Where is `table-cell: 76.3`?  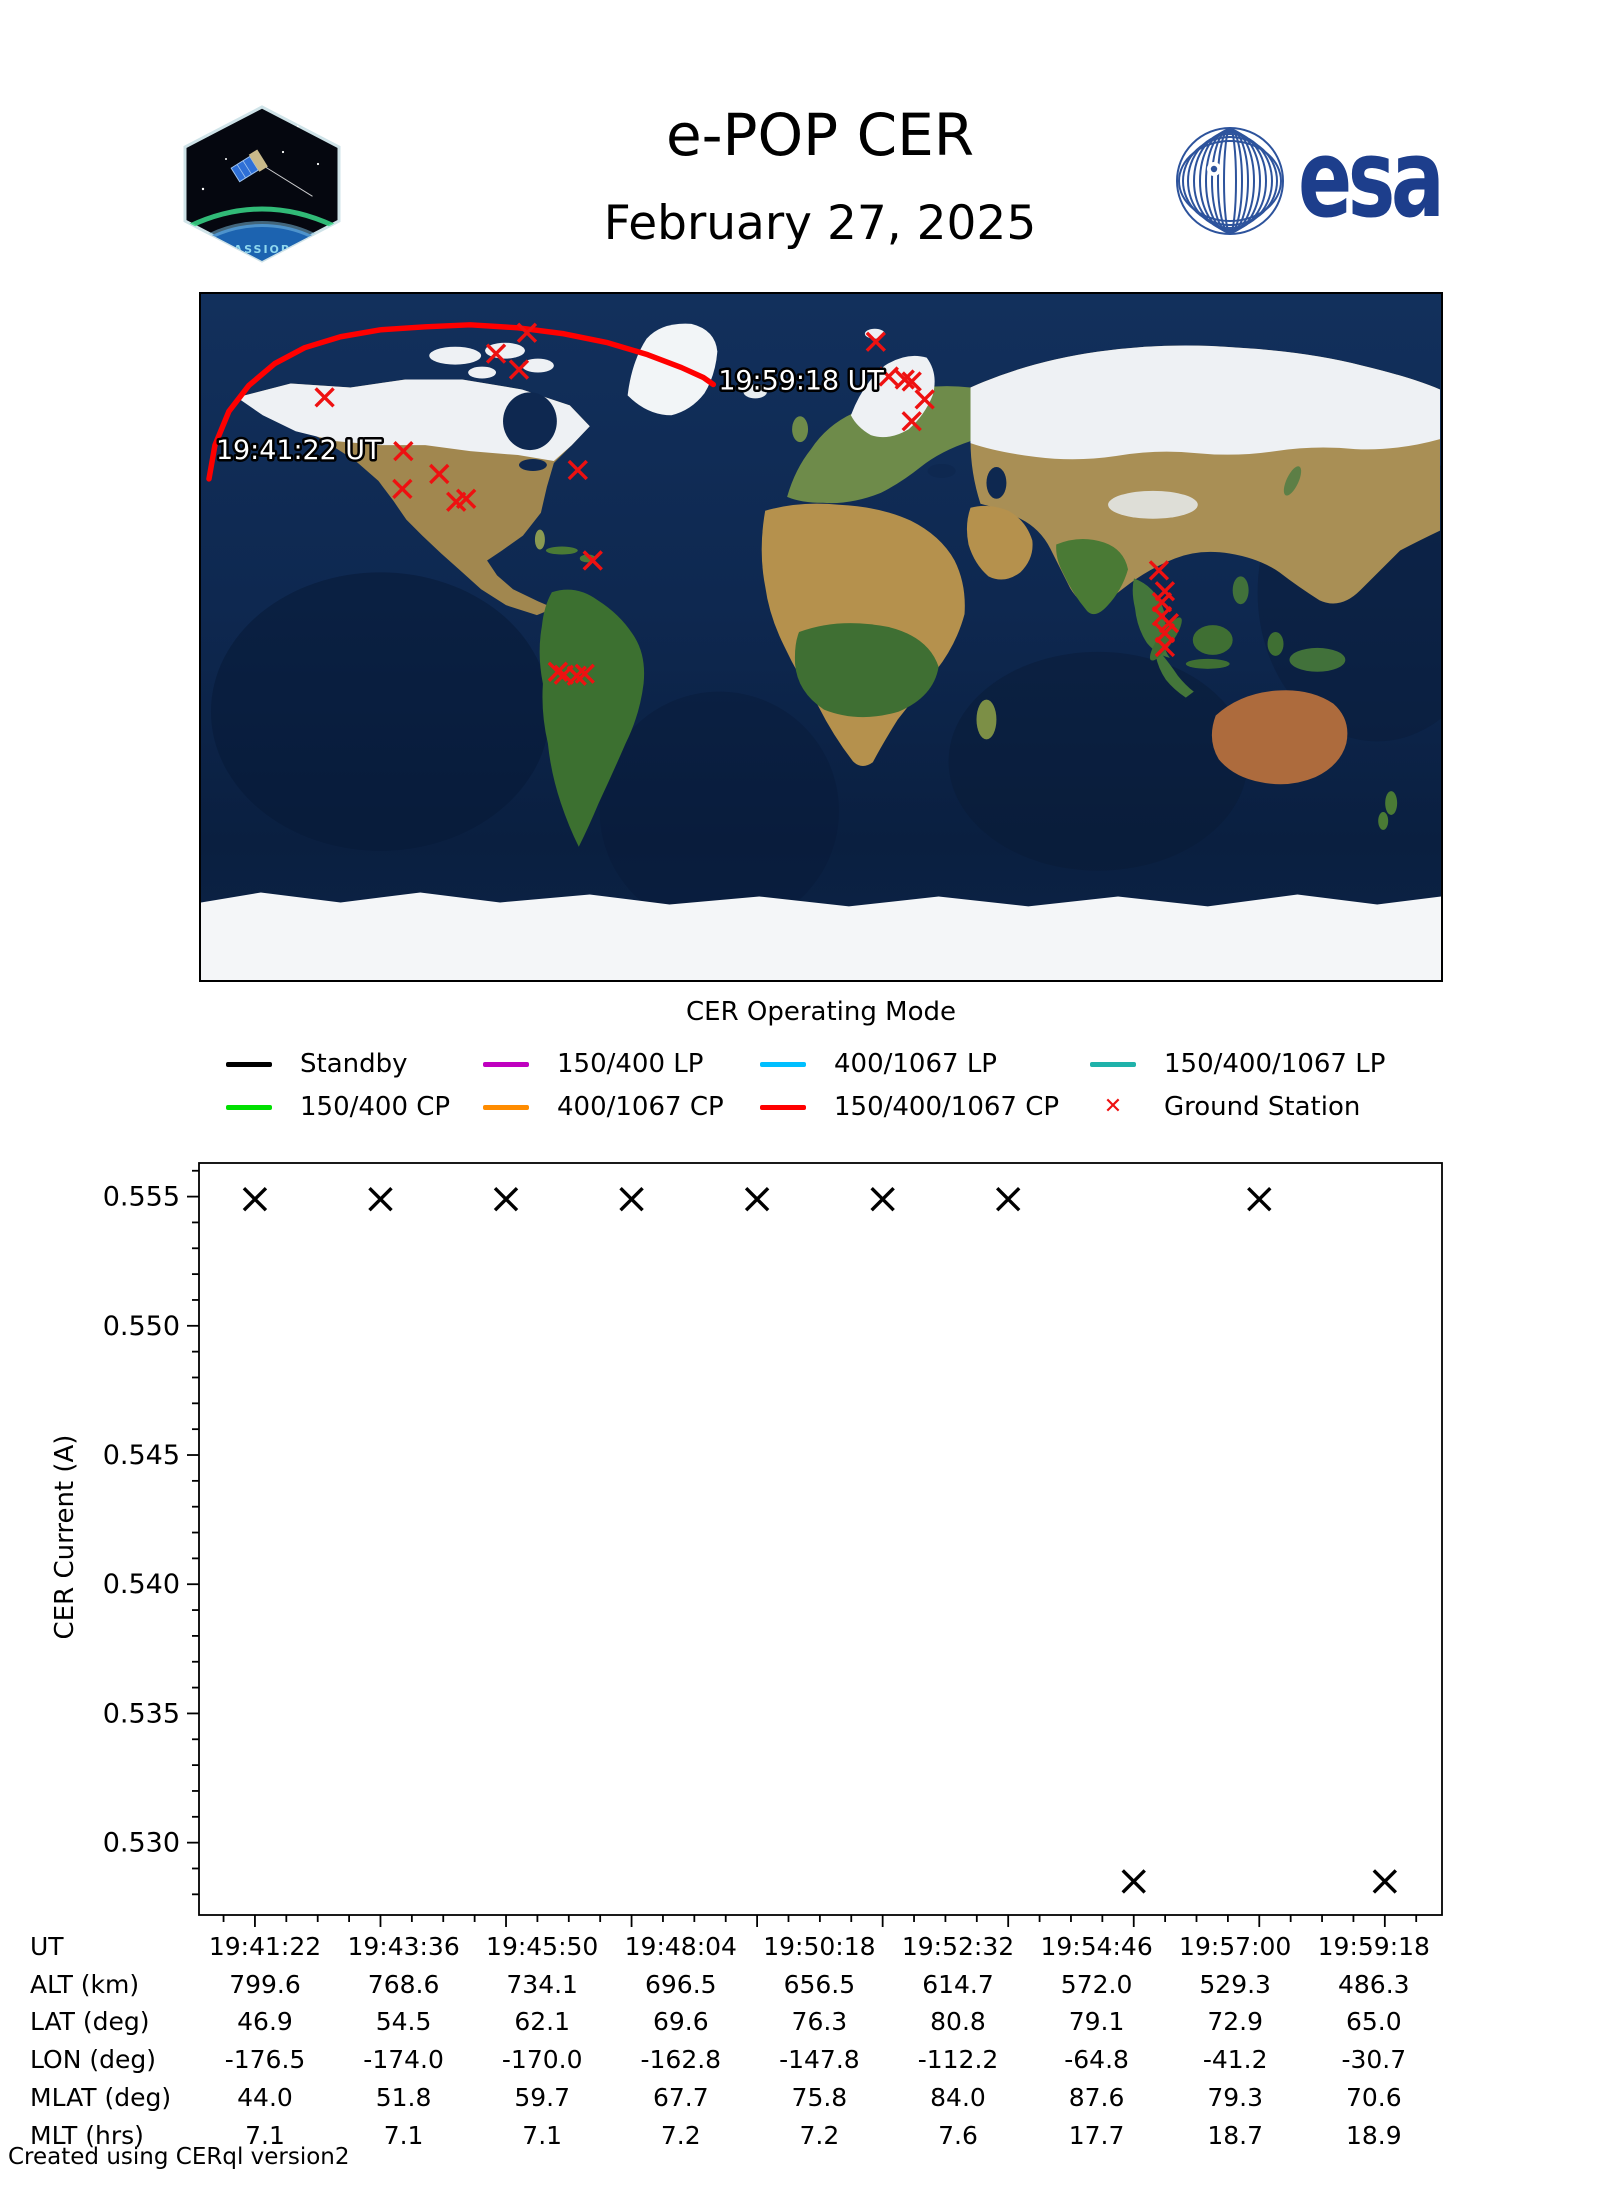 table-cell: 76.3 is located at coordinates (819, 2022).